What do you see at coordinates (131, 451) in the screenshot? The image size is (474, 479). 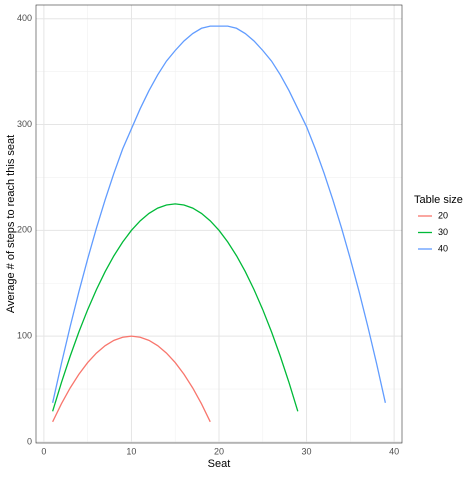 I see `x-tick-label: 10` at bounding box center [131, 451].